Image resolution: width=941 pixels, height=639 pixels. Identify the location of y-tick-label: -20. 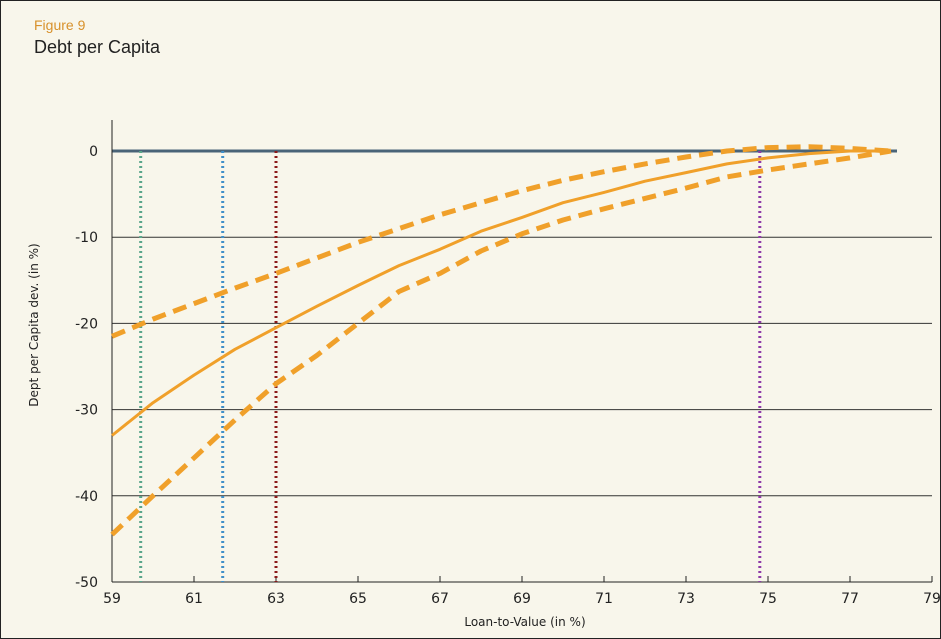
(86, 324).